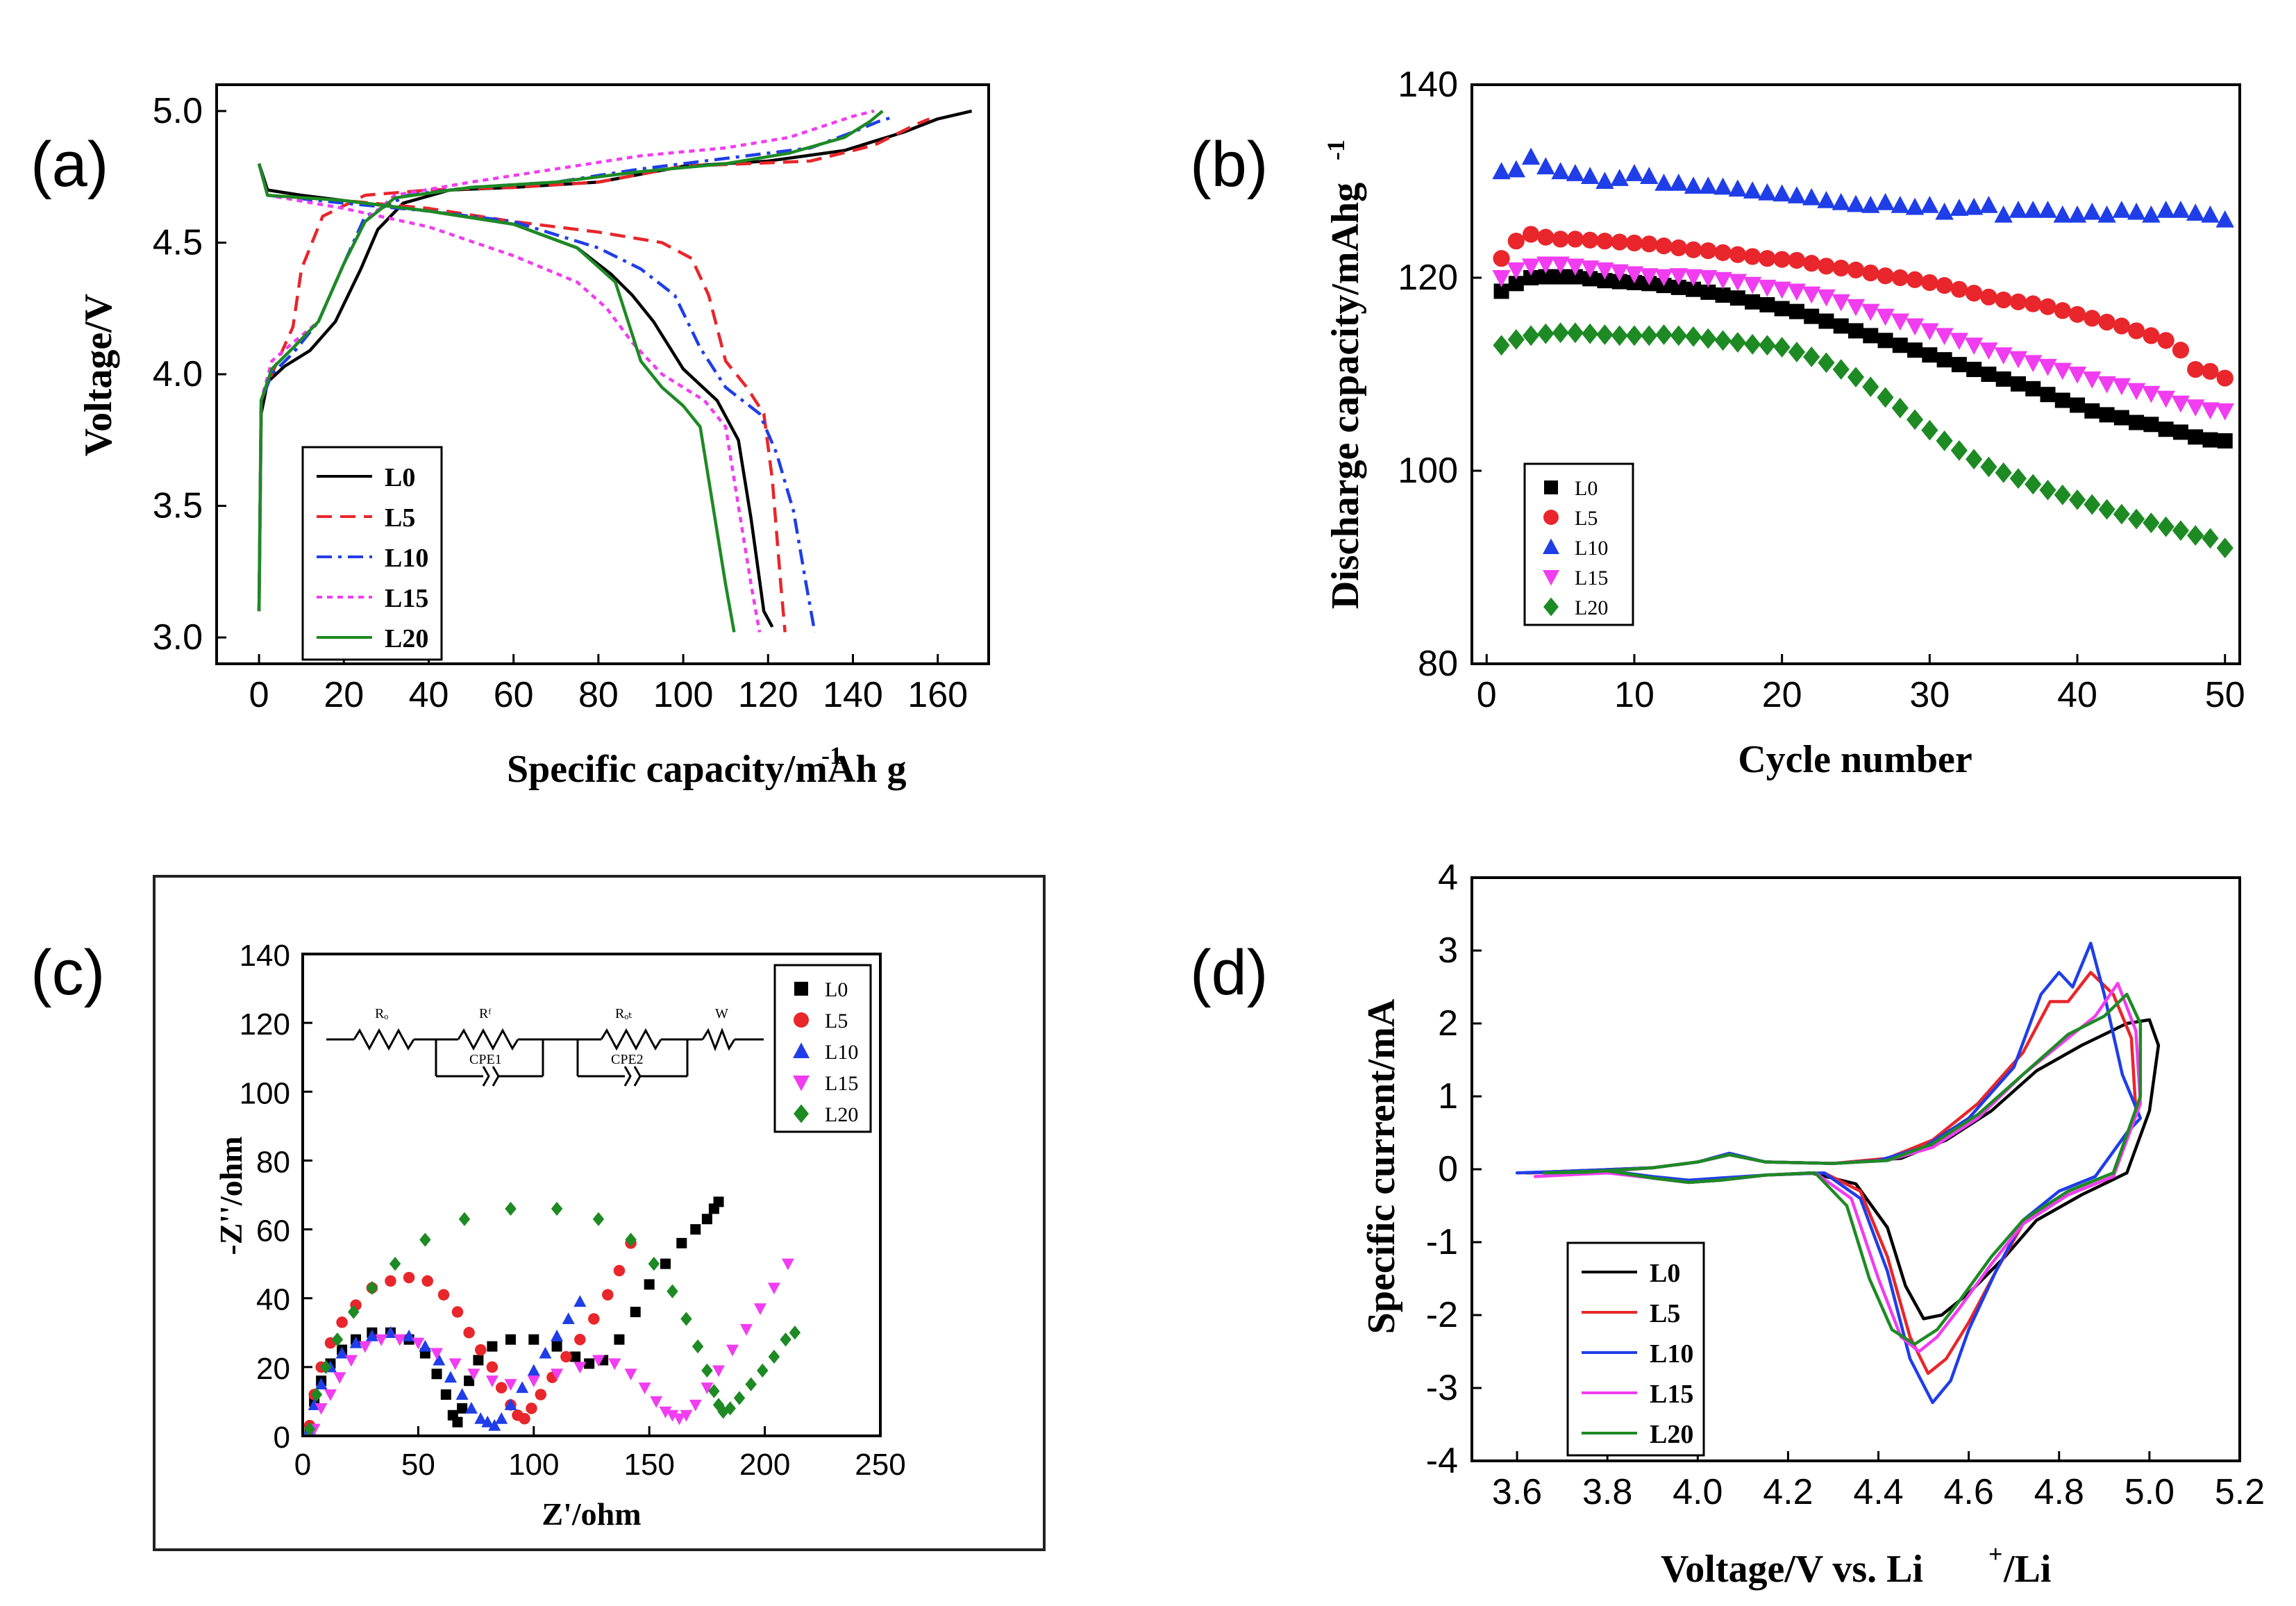 Image resolution: width=2296 pixels, height=1606 pixels. I want to click on charge-curve-l5, so click(593, 364).